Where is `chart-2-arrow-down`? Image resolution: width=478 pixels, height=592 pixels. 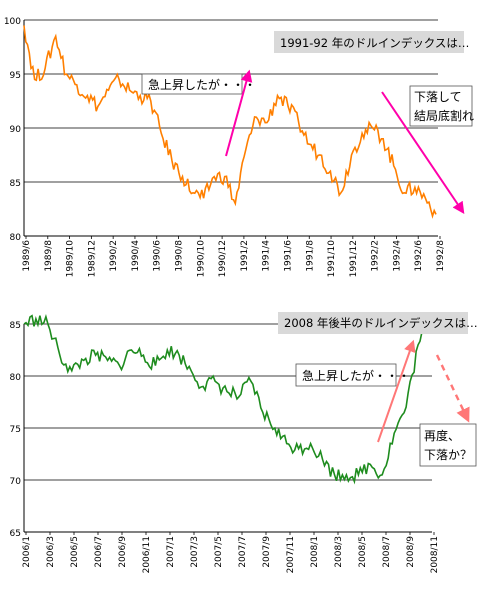
chart-2-arrow-down is located at coordinates (452, 388).